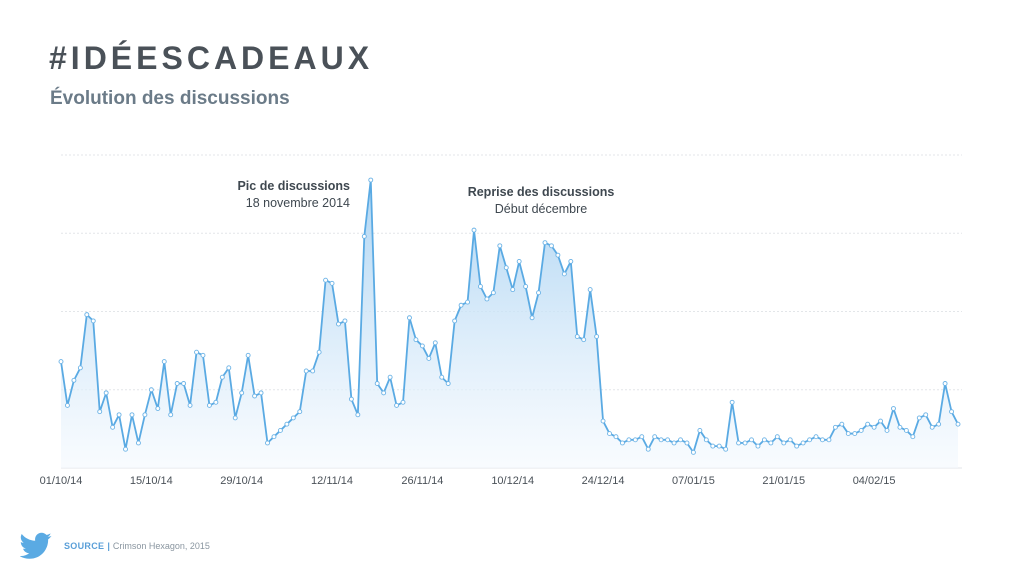 The height and width of the screenshot is (576, 1023). I want to click on twitter-bird-icon, so click(36, 545).